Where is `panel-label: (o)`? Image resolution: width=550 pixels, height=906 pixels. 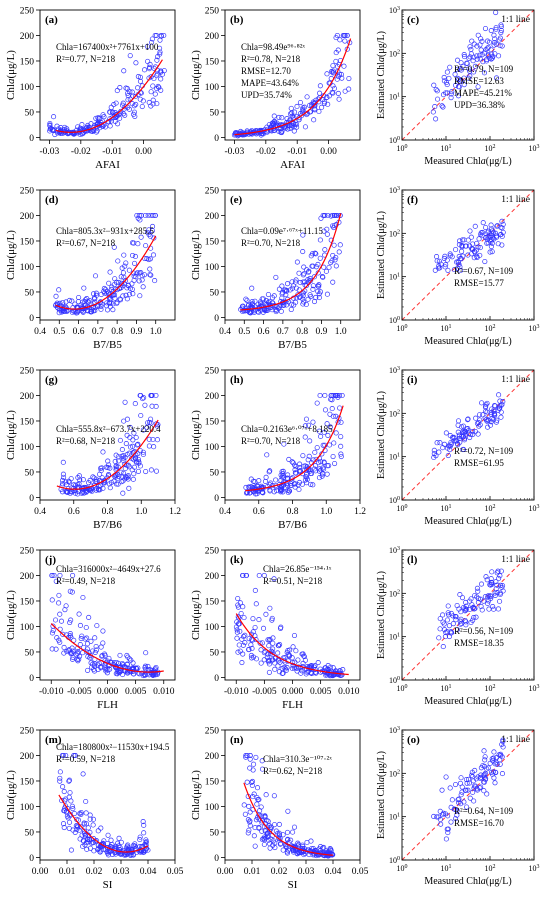
panel-label: (o) is located at coordinates (413, 740).